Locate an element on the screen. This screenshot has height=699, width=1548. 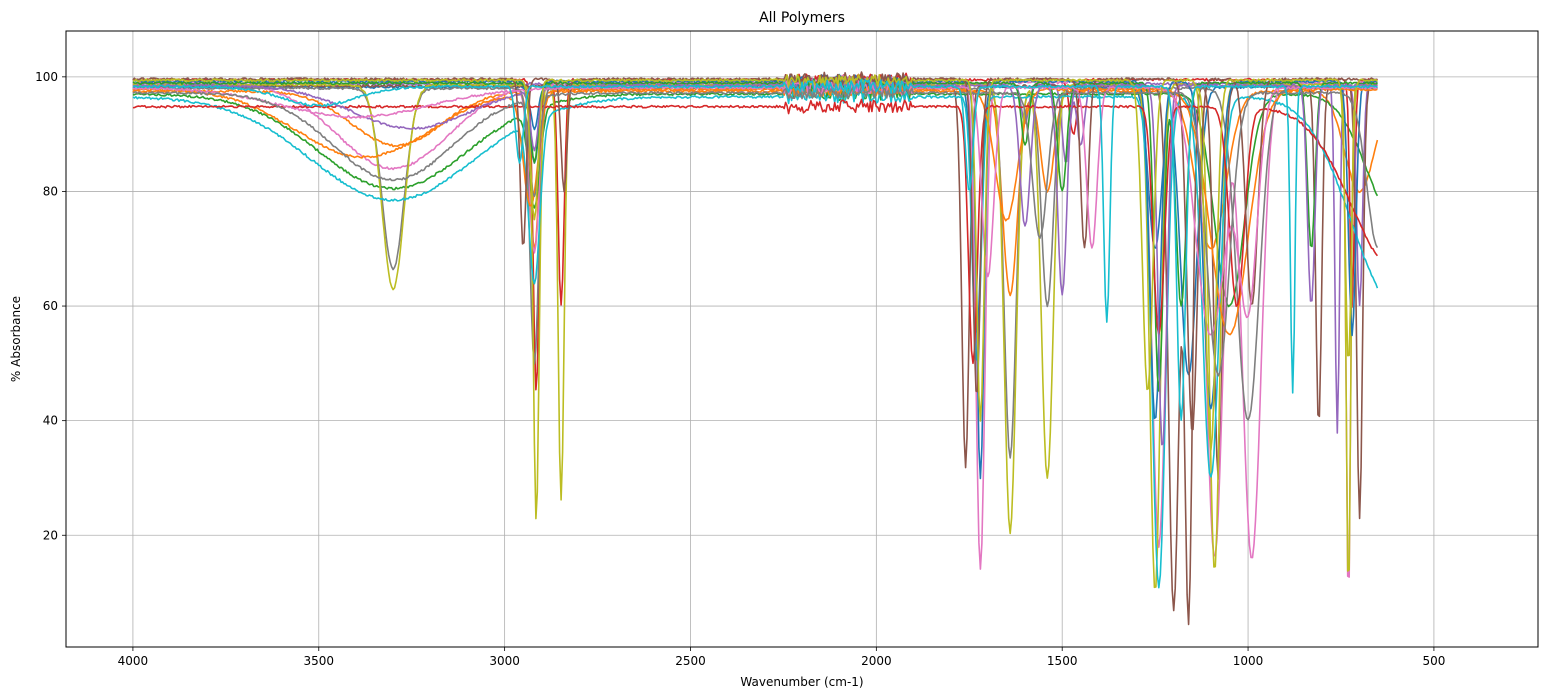
x-tick-label: 3500 is located at coordinates (318, 661).